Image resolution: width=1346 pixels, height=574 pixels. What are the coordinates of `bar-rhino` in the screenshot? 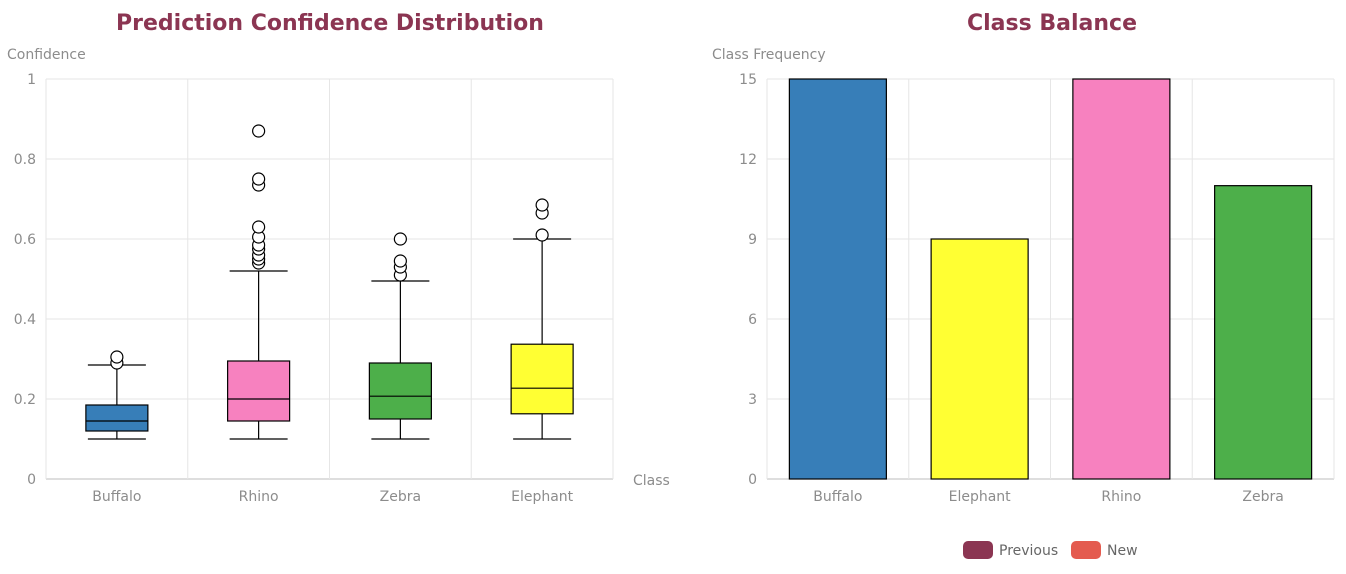 It's located at (1121, 279).